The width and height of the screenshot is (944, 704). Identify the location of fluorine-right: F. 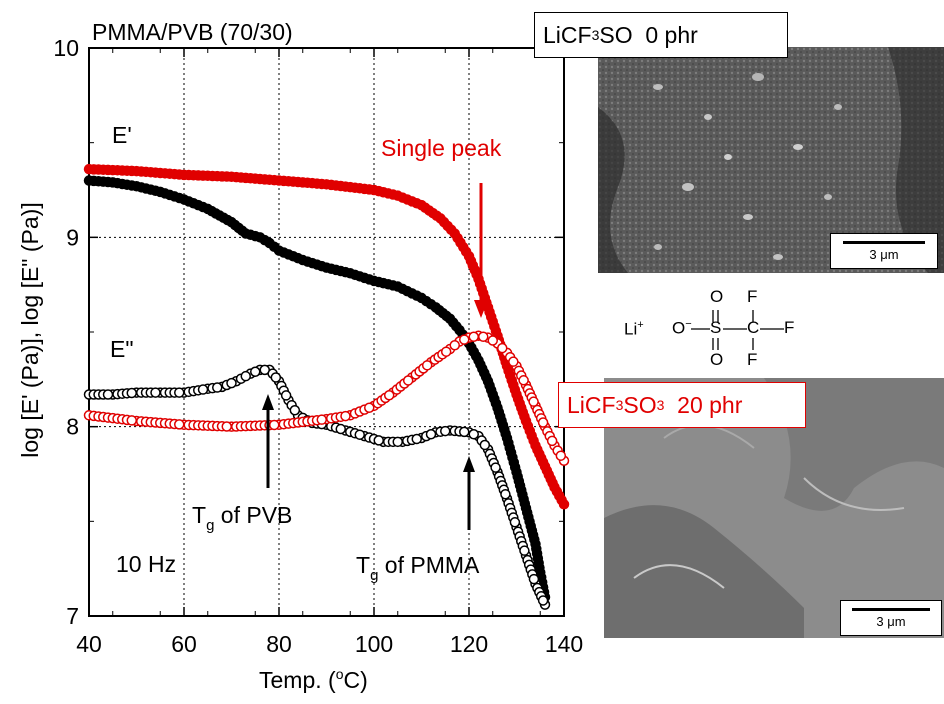
(789, 327).